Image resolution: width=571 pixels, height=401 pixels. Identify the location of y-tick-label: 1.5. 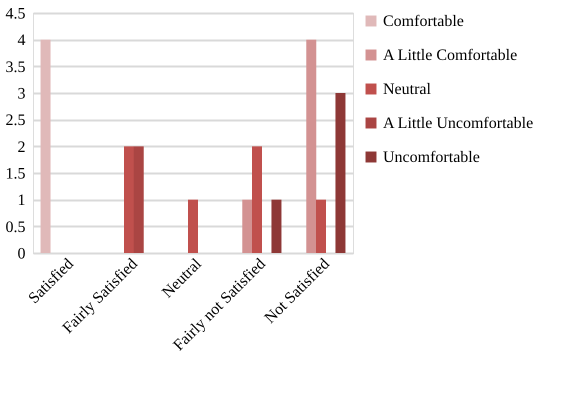
(16, 174).